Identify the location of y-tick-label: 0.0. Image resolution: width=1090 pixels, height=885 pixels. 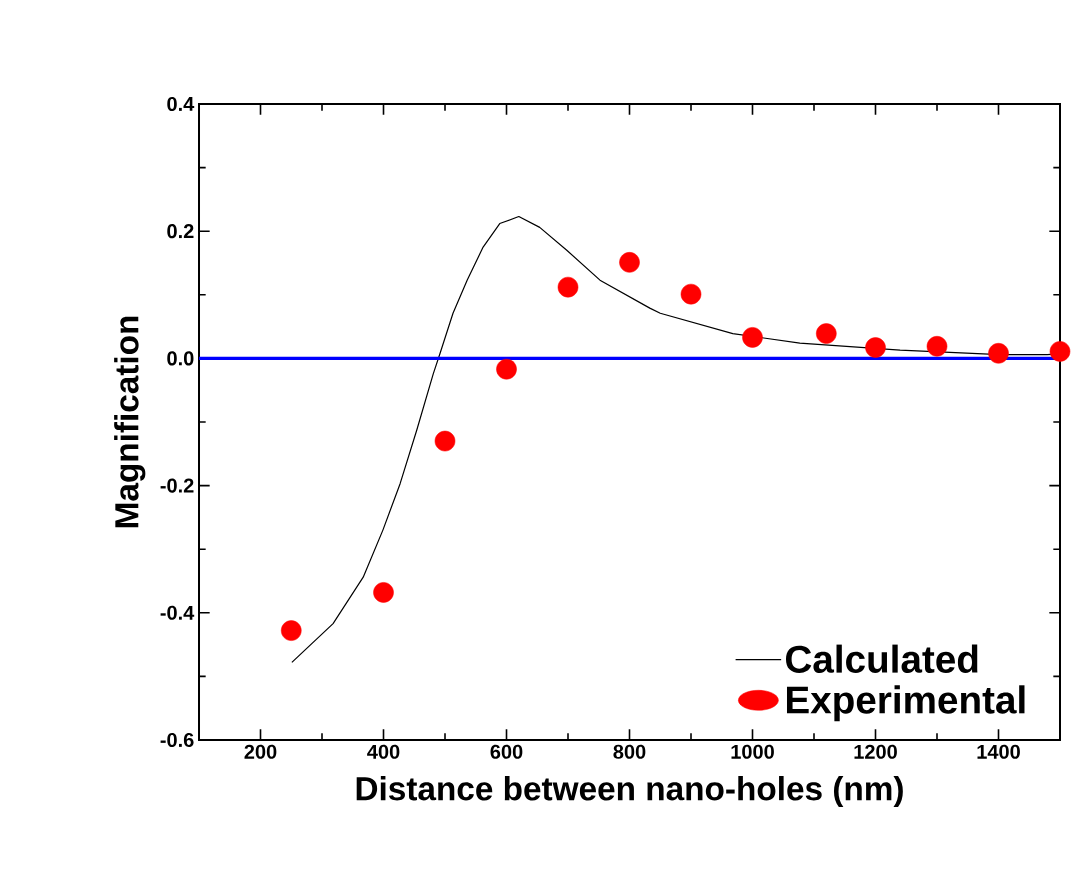
(180, 358).